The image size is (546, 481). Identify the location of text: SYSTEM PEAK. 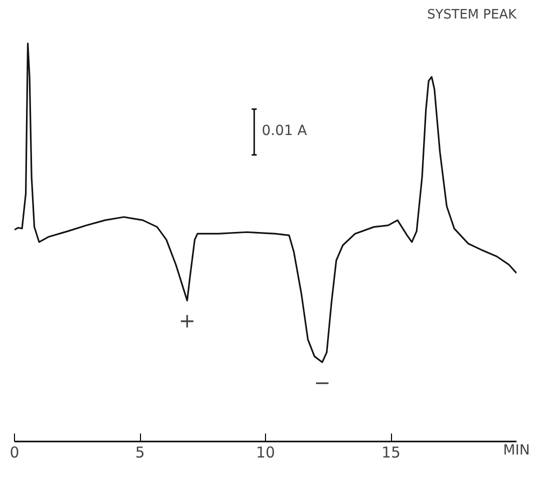
(472, 15).